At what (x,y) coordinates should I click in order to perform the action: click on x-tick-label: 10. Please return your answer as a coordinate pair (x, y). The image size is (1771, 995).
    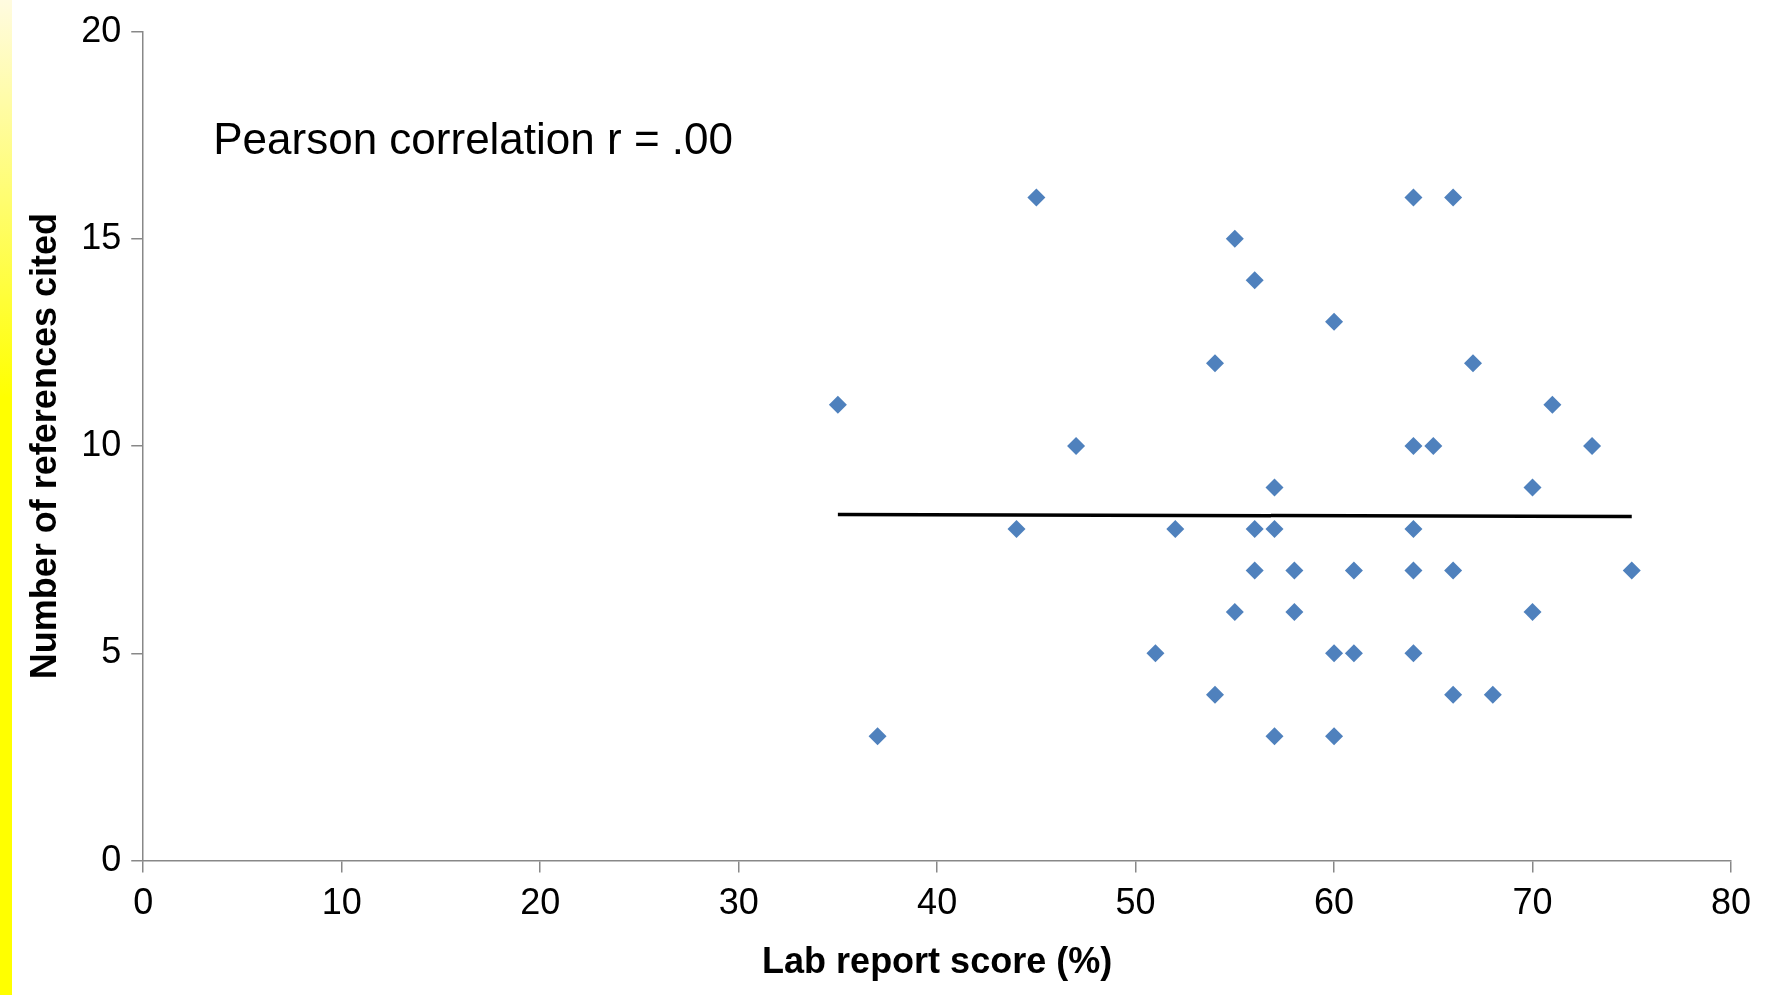
    Looking at the image, I should click on (341, 902).